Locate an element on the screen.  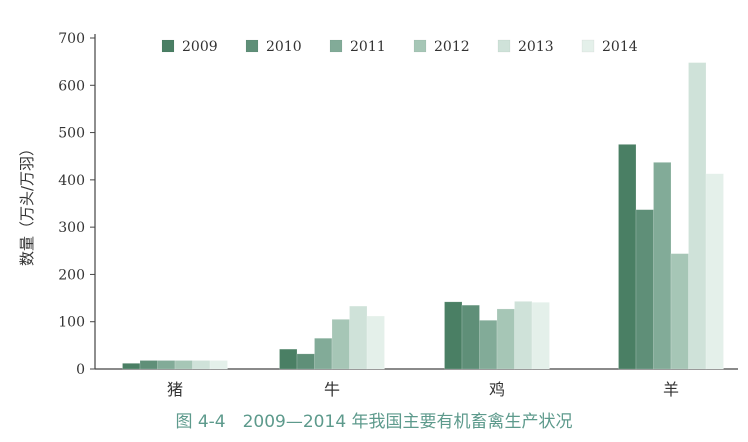
y-axis-title-group: 数量（万头/万羽） is located at coordinates (27, 203).